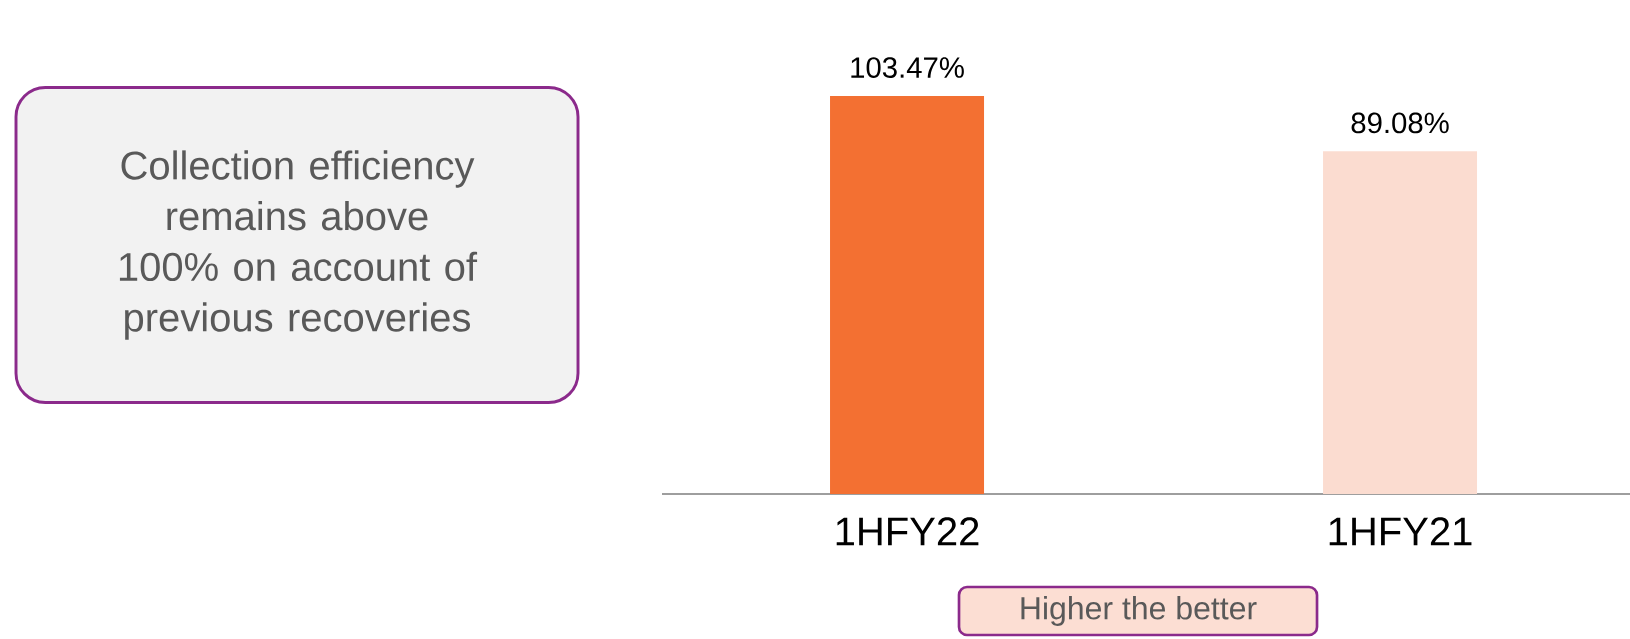  Describe the element at coordinates (1139, 611) in the screenshot. I see `text: Higher the better` at that location.